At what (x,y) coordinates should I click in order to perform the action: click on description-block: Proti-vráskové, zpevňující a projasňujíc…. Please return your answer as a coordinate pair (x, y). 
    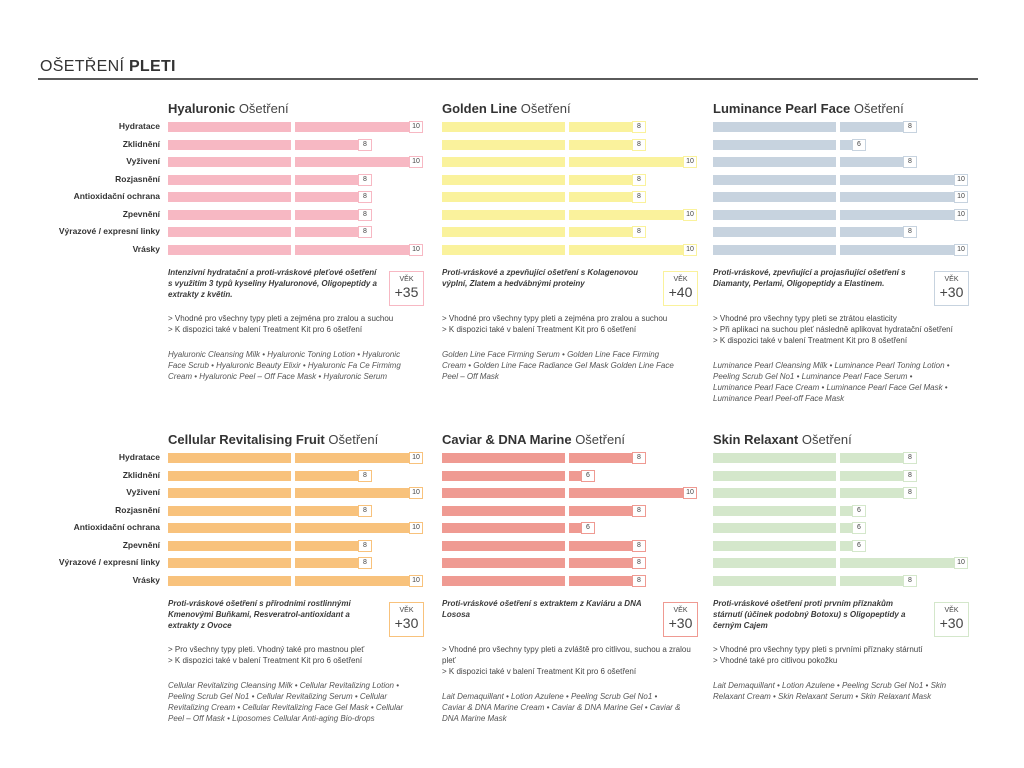
    Looking at the image, I should click on (841, 287).